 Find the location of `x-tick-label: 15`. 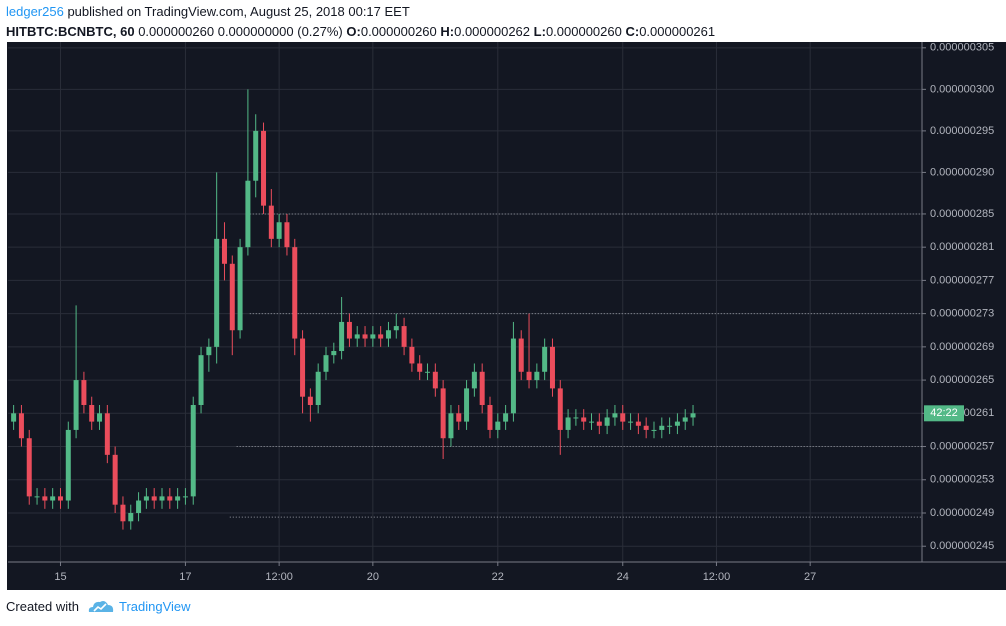

x-tick-label: 15 is located at coordinates (60, 577).